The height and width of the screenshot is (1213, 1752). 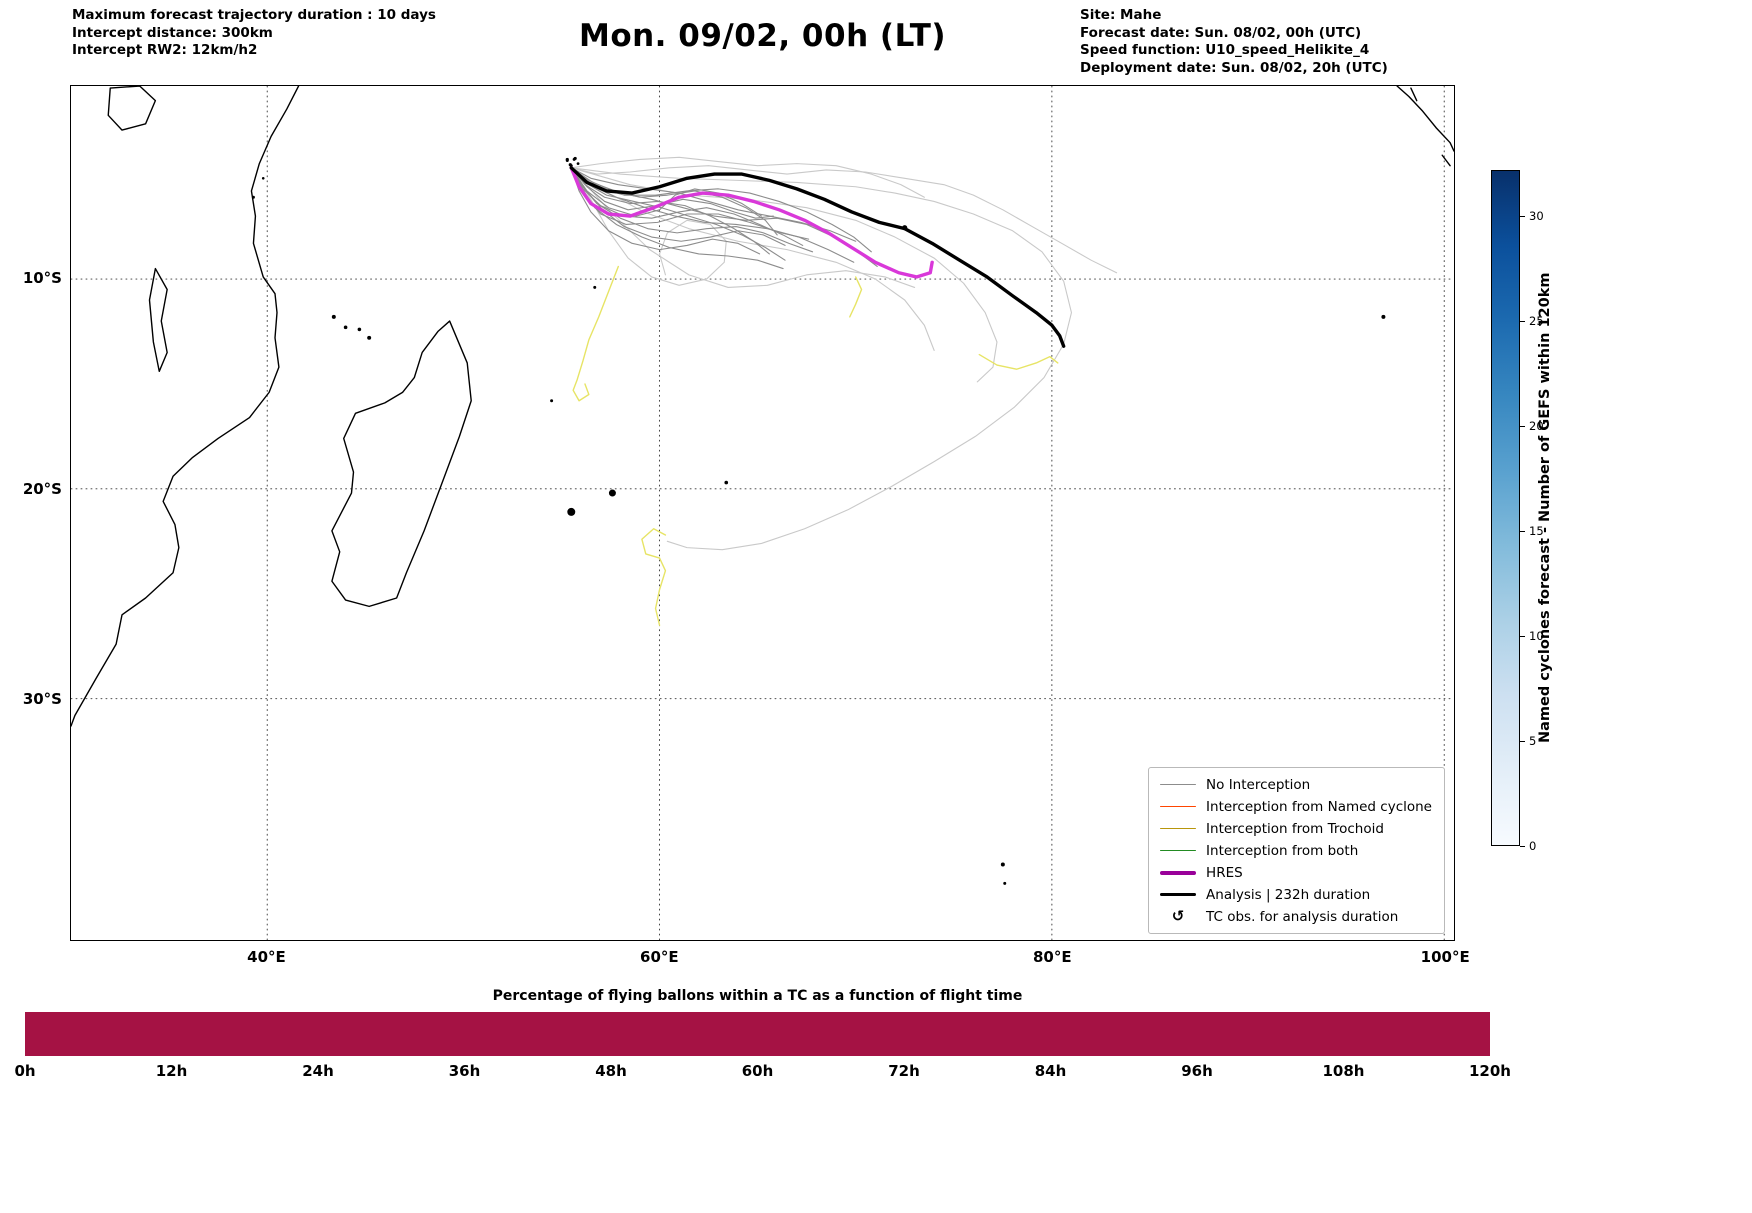 What do you see at coordinates (762, 36) in the screenshot?
I see `page-title: Mon. 09/02, 00h (LT)` at bounding box center [762, 36].